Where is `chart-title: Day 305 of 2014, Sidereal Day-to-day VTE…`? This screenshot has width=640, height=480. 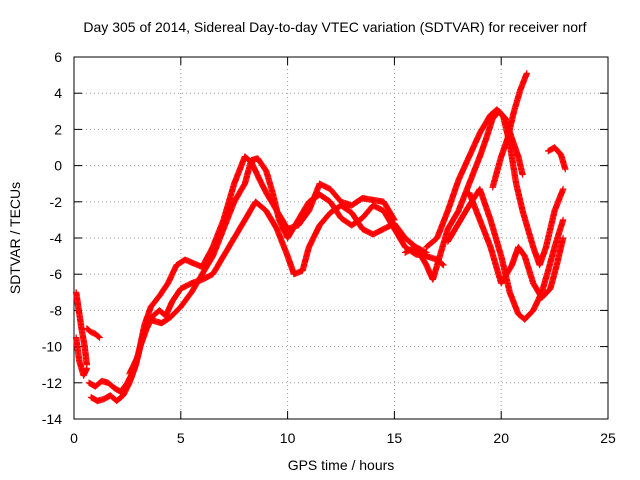 chart-title: Day 305 of 2014, Sidereal Day-to-day VTE… is located at coordinates (334, 27).